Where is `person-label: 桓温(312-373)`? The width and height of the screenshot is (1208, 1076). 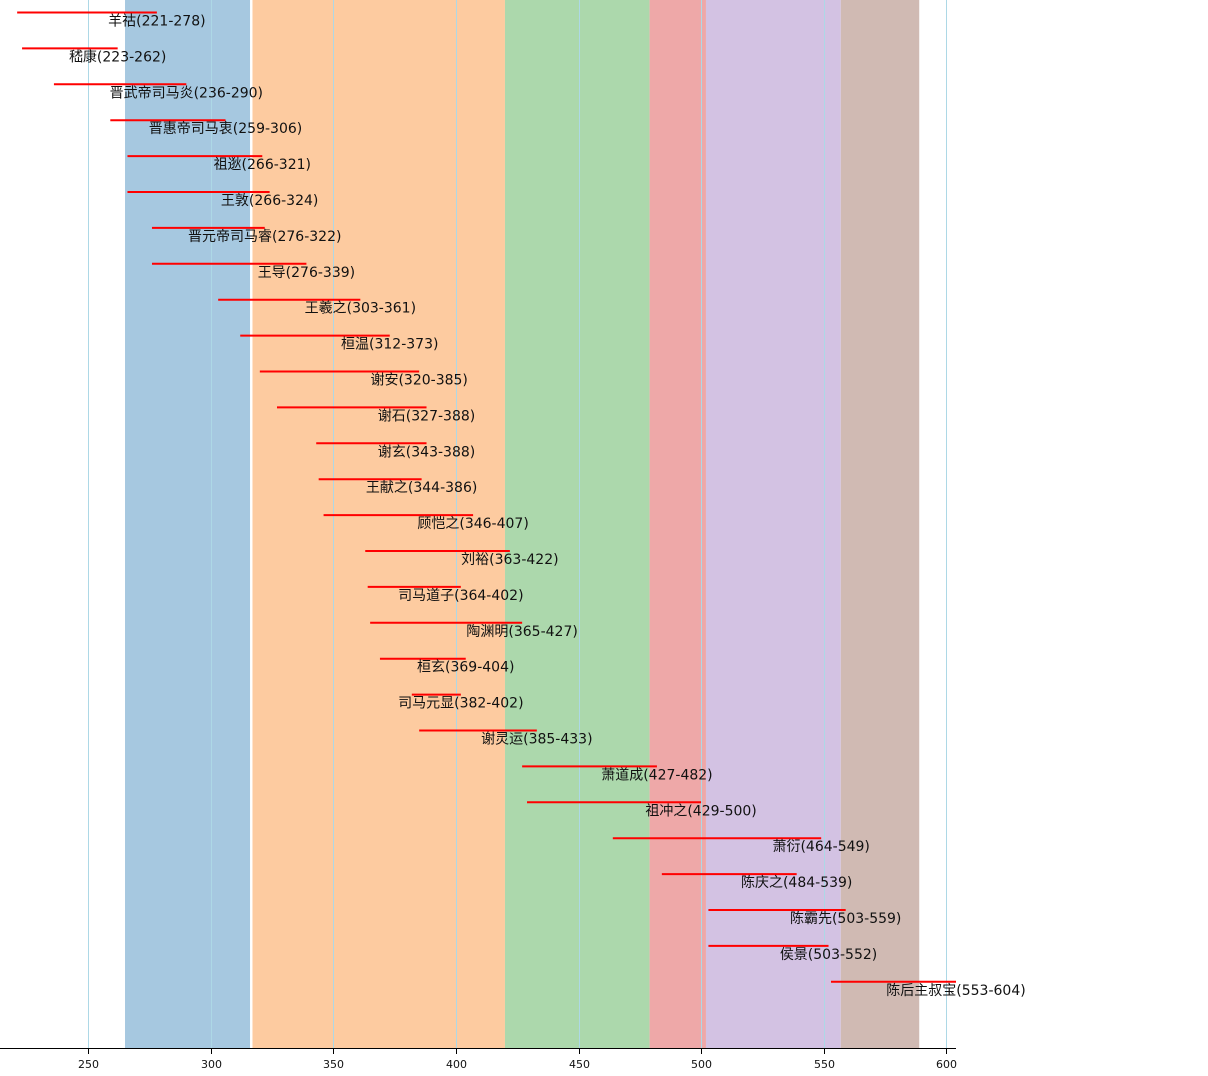
person-label: 桓温(312-373) is located at coordinates (389, 345).